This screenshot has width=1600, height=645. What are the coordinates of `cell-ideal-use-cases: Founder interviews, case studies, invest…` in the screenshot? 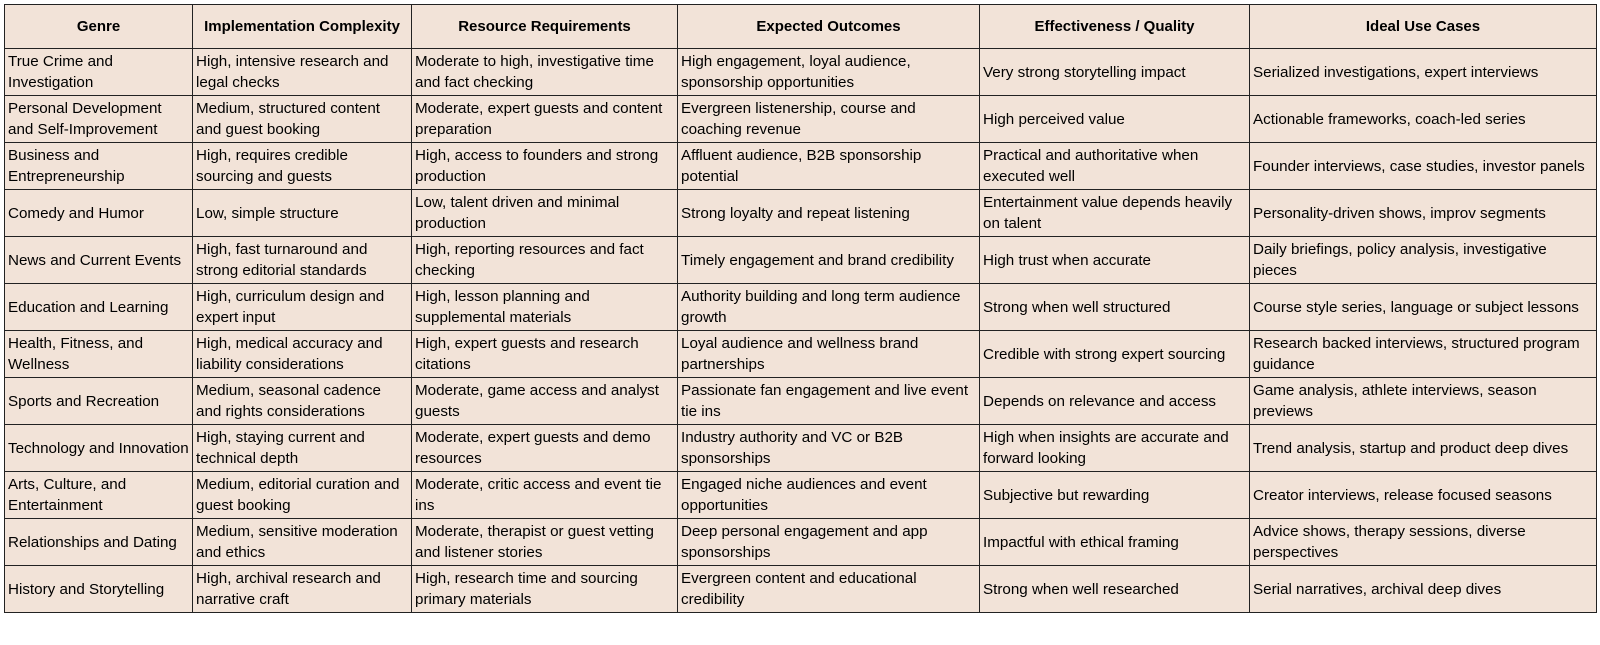 It's located at (1423, 166).